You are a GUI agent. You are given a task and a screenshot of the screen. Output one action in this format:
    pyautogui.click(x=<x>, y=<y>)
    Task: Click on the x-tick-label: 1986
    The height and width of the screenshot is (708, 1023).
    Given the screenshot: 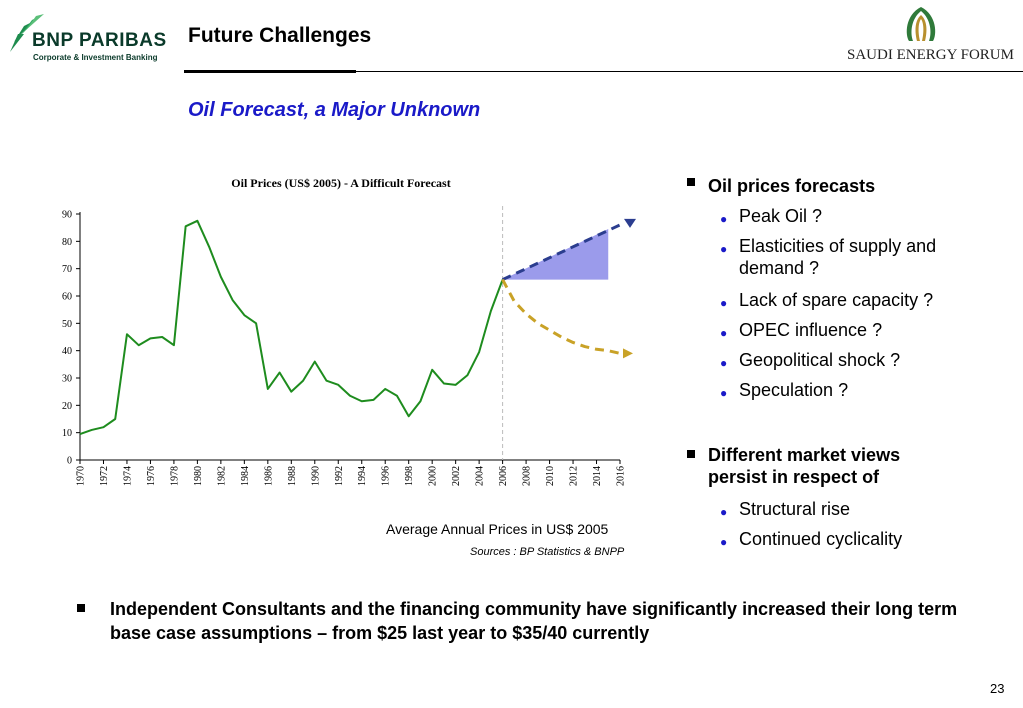 What is the action you would take?
    pyautogui.click(x=268, y=476)
    